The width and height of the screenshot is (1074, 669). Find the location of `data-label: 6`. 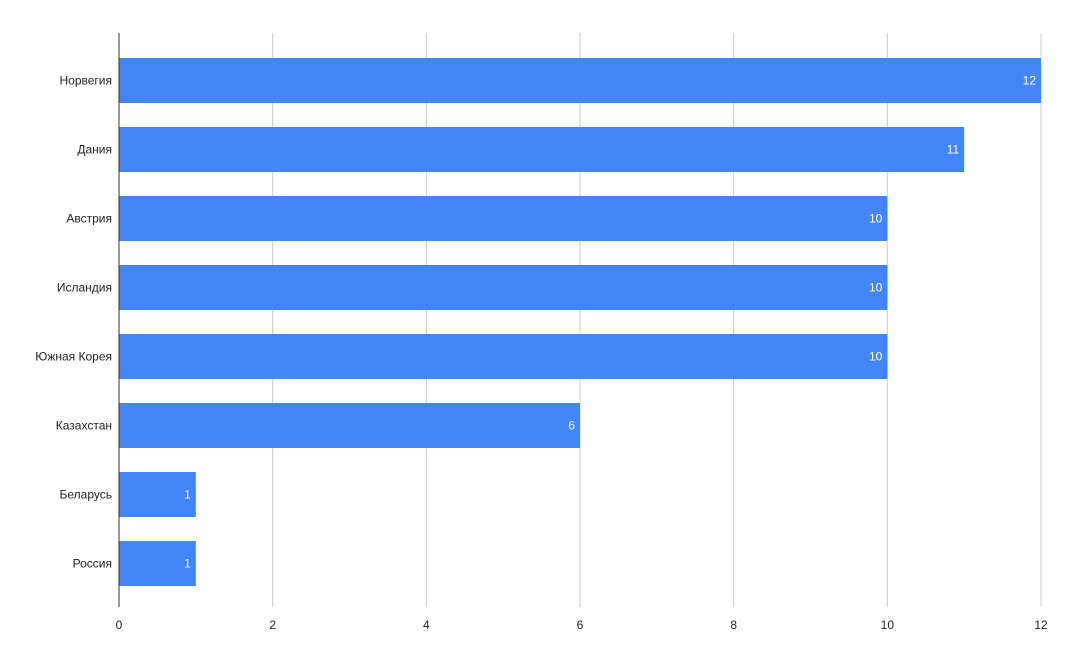

data-label: 6 is located at coordinates (571, 426).